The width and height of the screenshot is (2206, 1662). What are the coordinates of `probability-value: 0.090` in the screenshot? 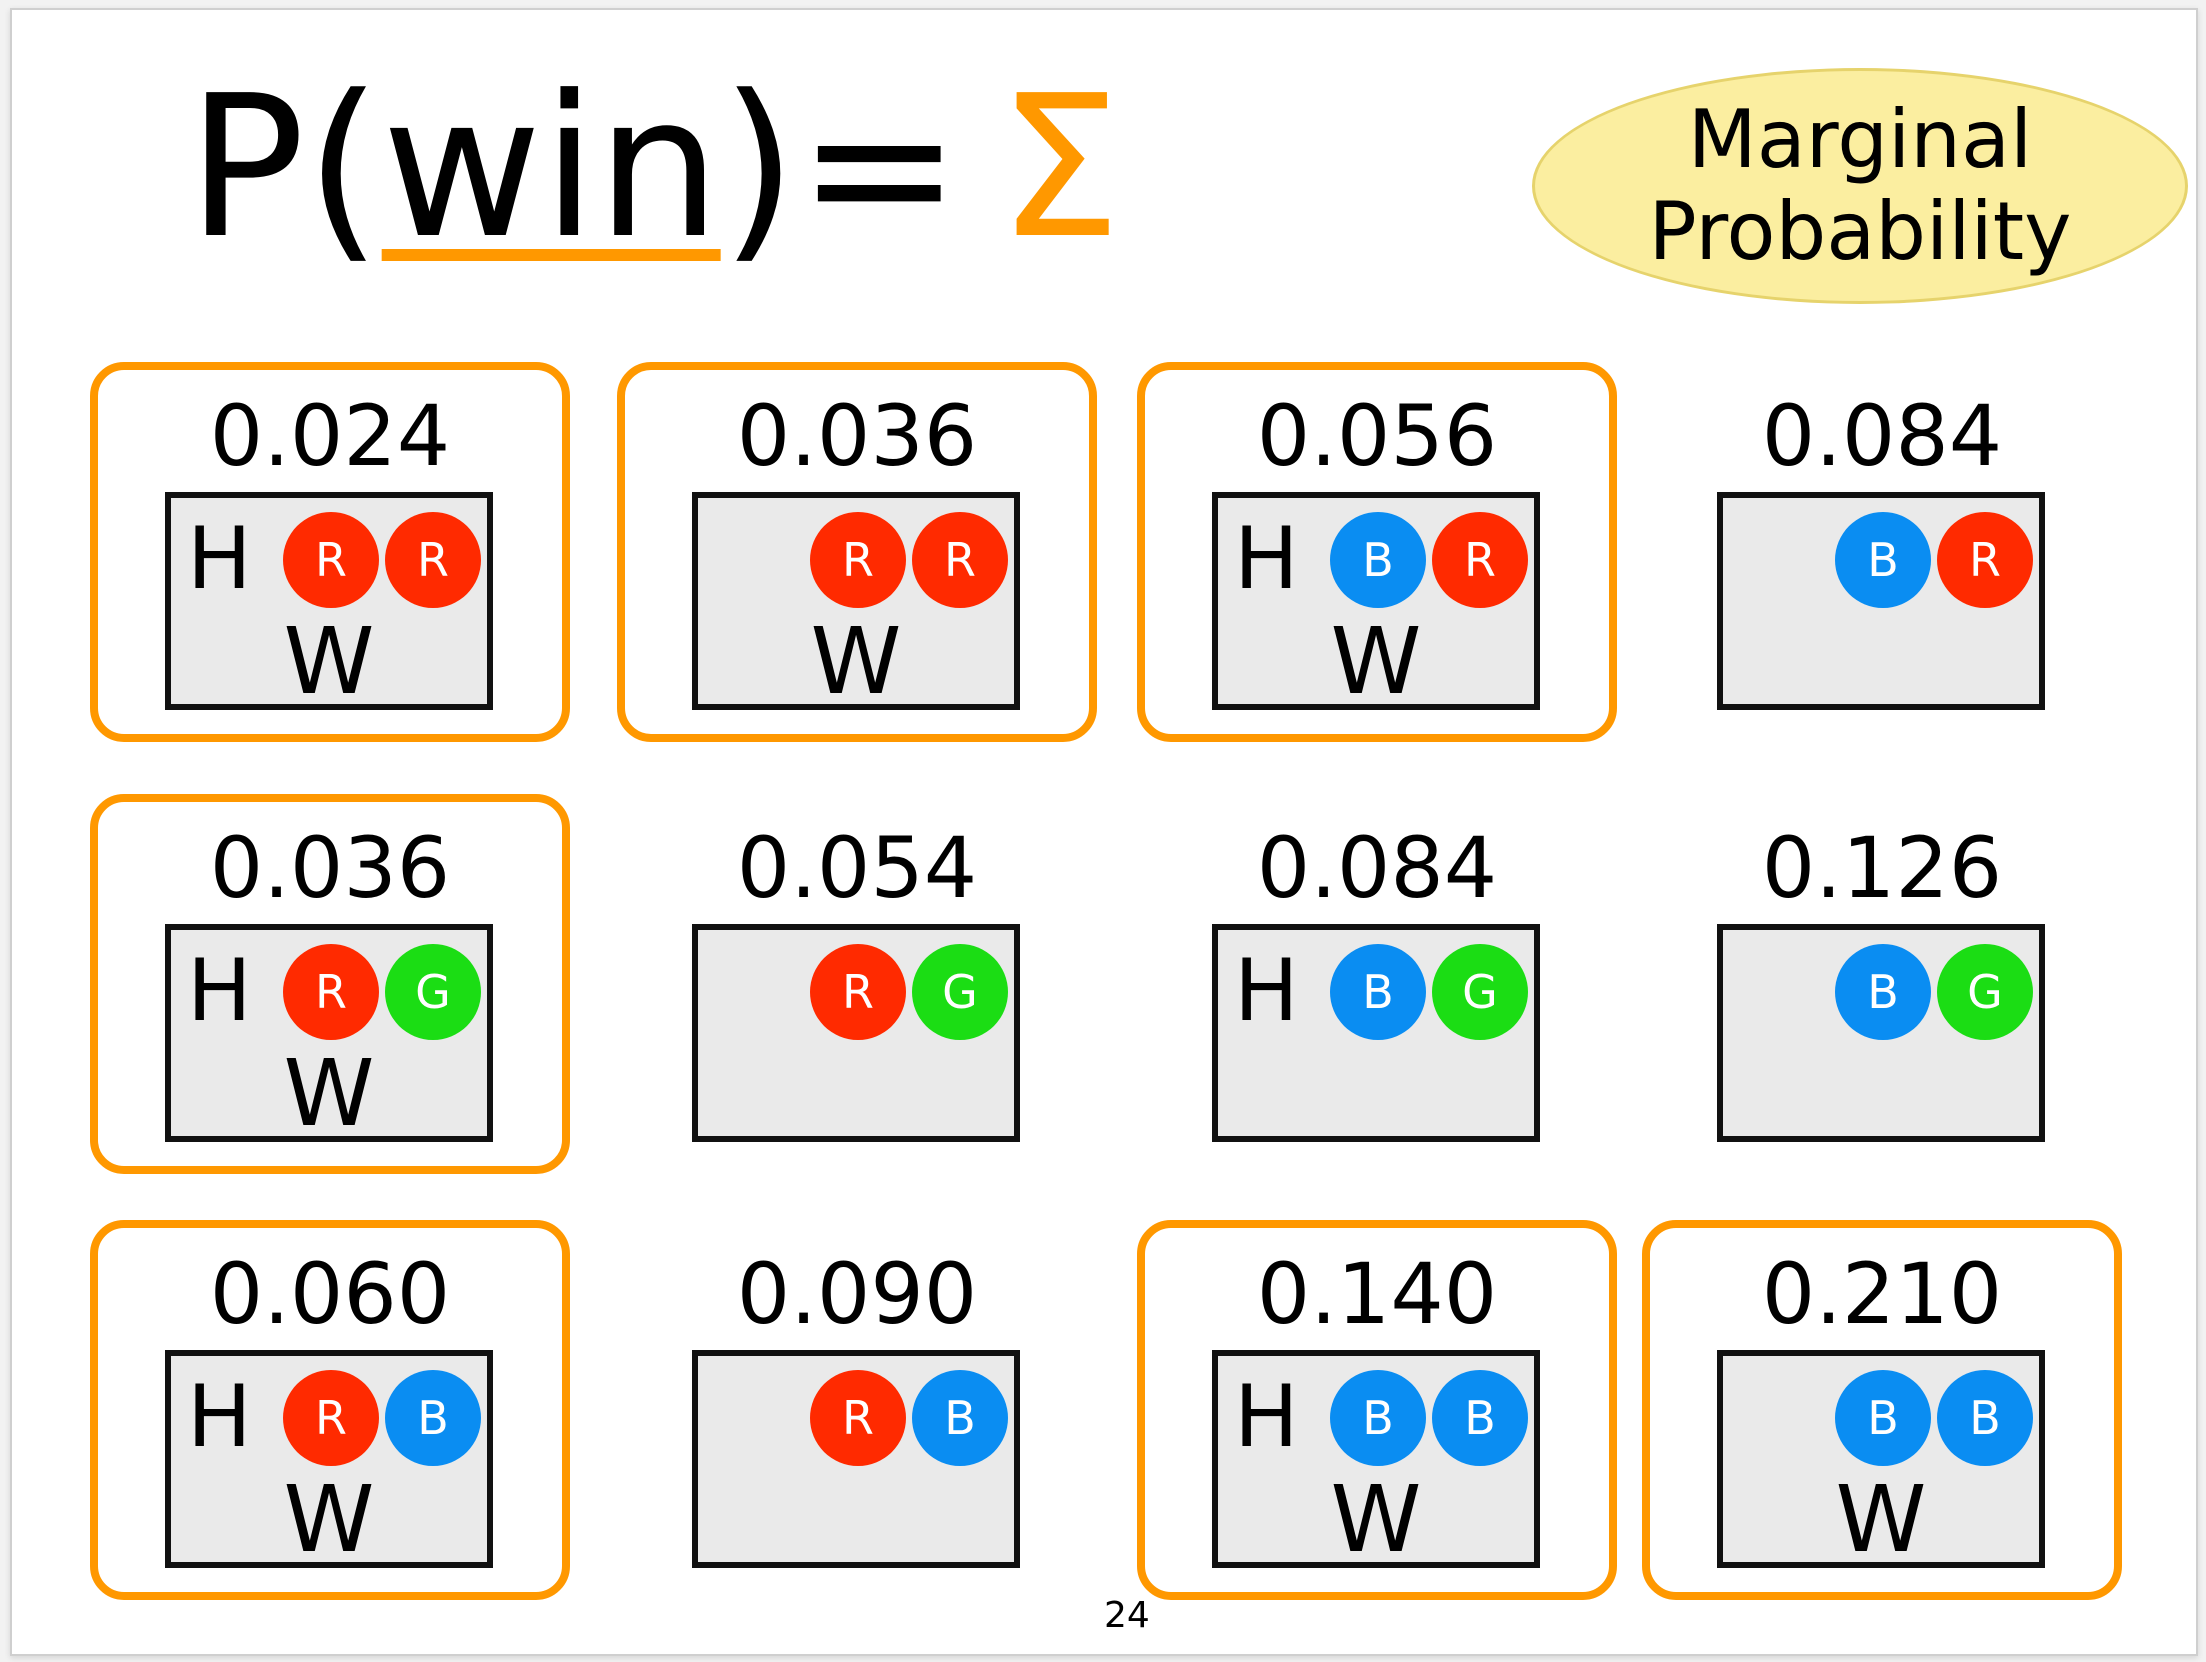 It's located at (857, 1294).